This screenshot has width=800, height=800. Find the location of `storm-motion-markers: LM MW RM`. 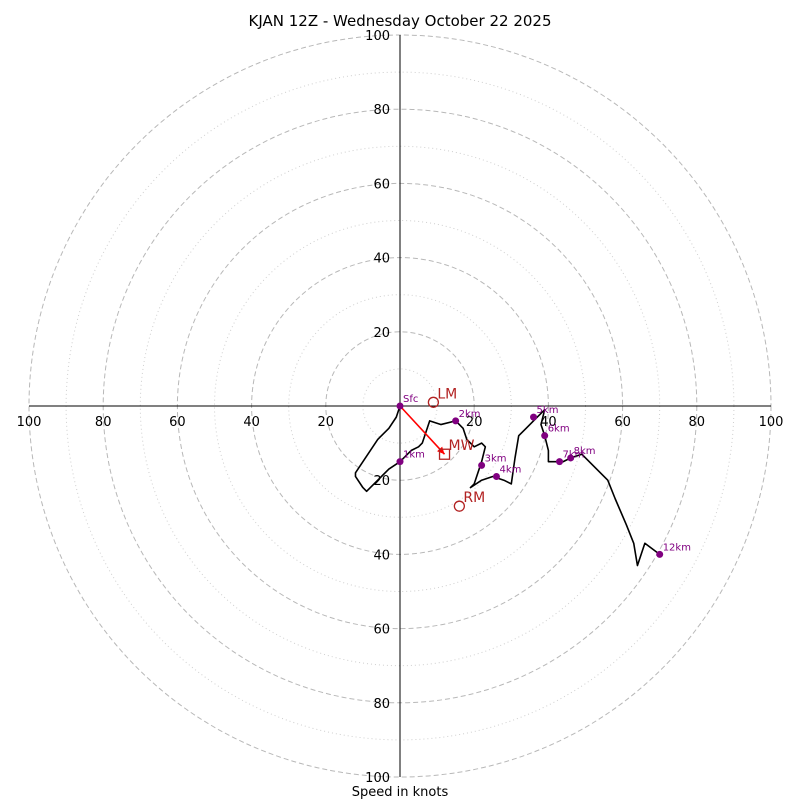

storm-motion-markers: LM MW RM is located at coordinates (456, 449).